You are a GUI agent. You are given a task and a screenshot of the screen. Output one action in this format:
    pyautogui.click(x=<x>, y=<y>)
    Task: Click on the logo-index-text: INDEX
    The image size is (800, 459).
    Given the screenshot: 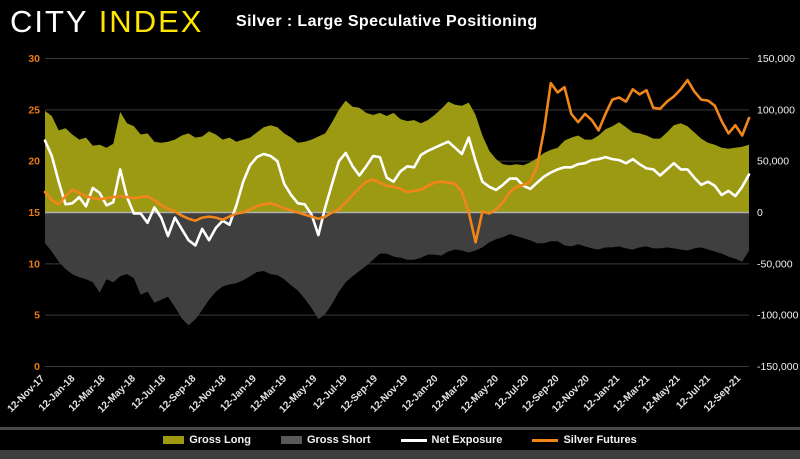 What is the action you would take?
    pyautogui.click(x=151, y=21)
    